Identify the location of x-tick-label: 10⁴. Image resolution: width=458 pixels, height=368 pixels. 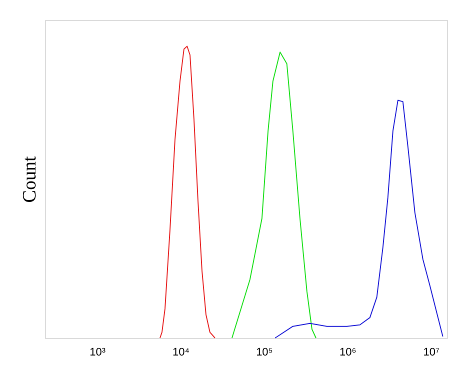
(181, 352).